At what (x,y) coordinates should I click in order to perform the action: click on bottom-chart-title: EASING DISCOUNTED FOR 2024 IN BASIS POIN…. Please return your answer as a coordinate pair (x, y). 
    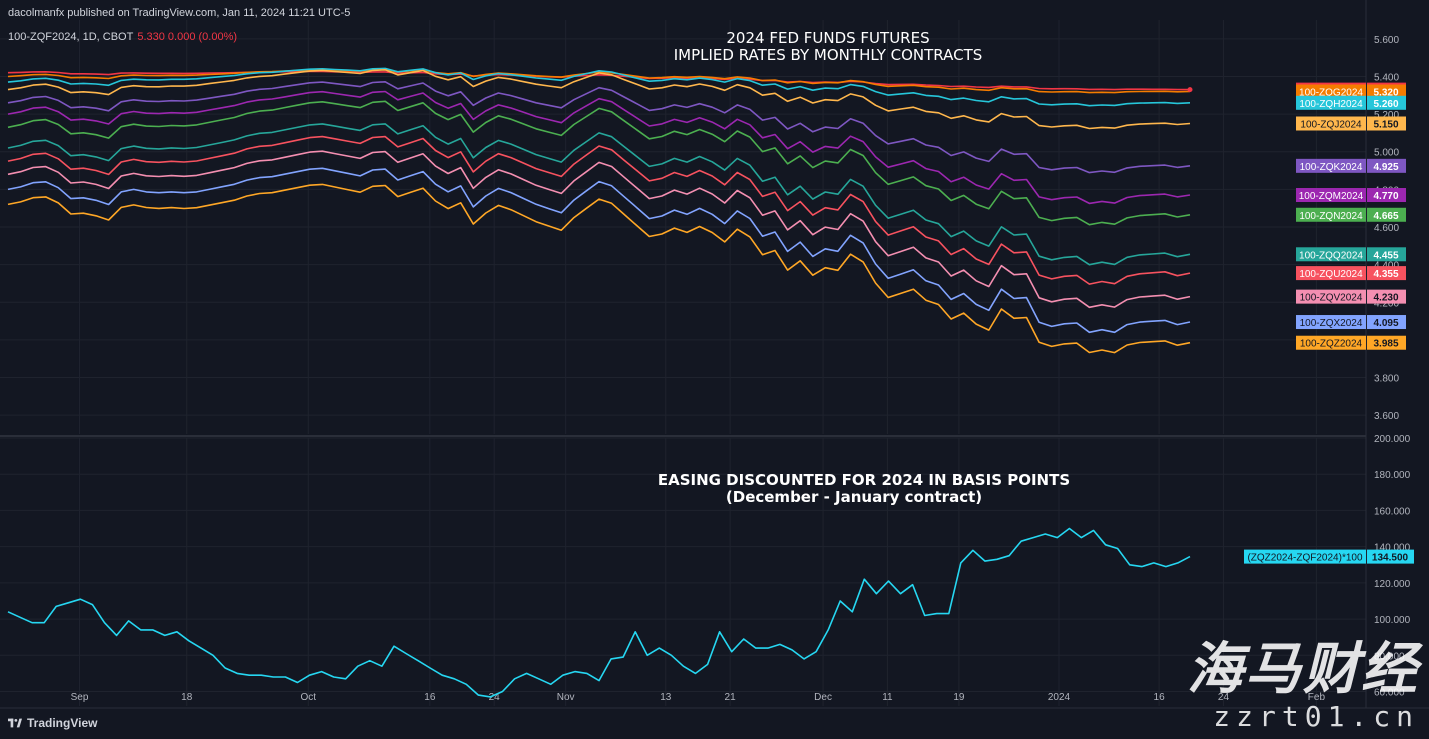
    Looking at the image, I should click on (864, 480).